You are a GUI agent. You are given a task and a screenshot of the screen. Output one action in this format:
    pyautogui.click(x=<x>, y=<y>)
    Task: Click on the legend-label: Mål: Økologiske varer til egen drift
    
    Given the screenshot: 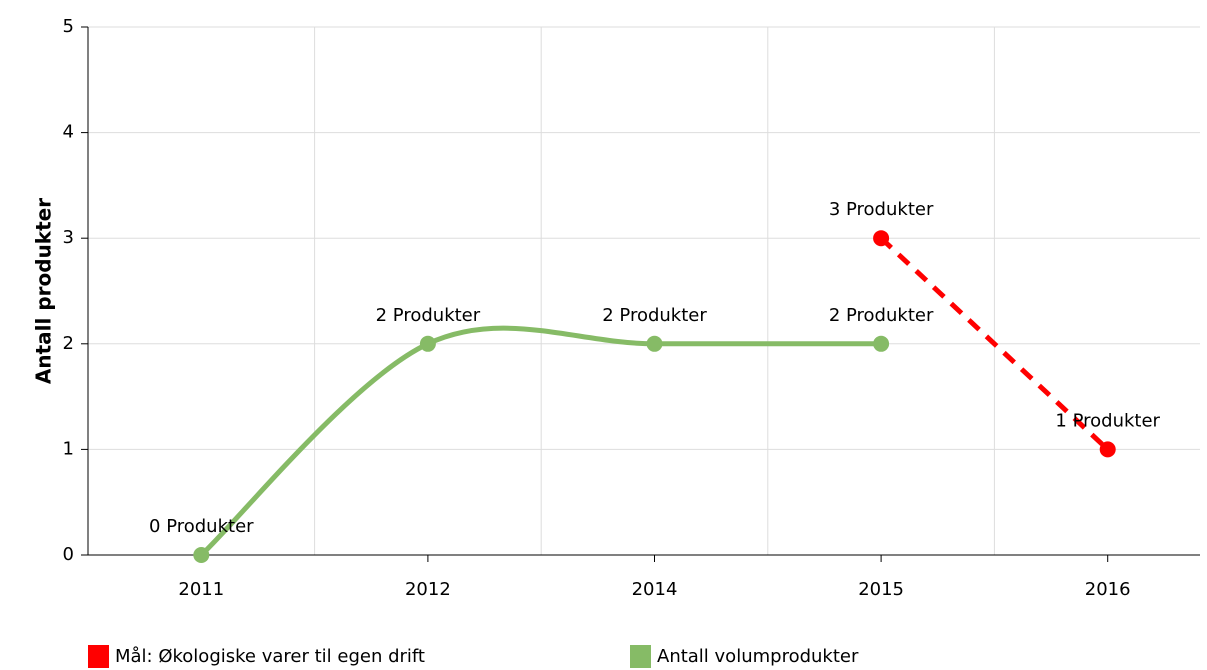 What is the action you would take?
    pyautogui.click(x=270, y=656)
    